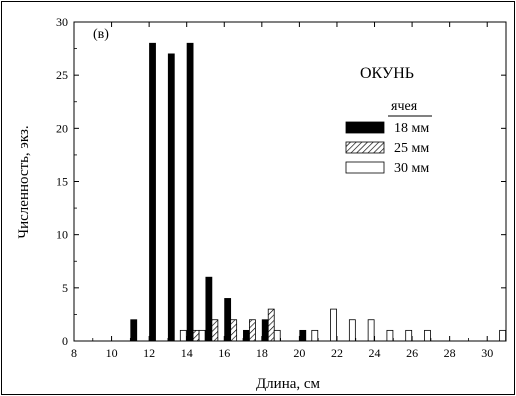  Describe the element at coordinates (209, 309) in the screenshot. I see `bar-18-мм-15.5` at that location.